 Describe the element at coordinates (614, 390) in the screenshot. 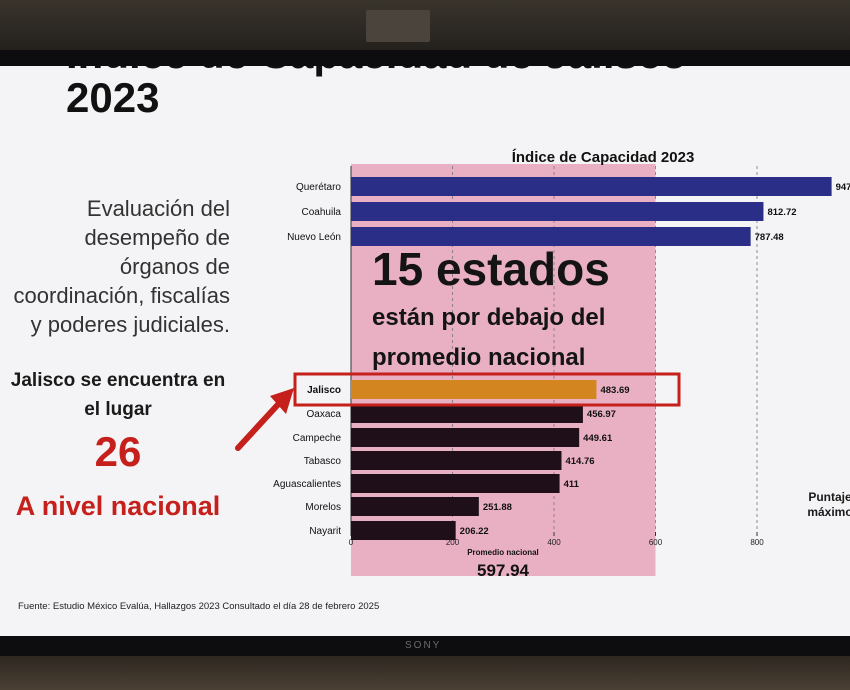

I see `value-label: 483.69` at that location.